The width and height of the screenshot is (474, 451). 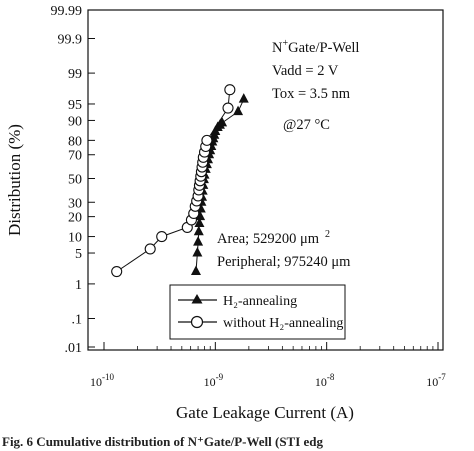 I want to click on annotation-area: Area; 529200 μm 2, so click(x=273, y=238).